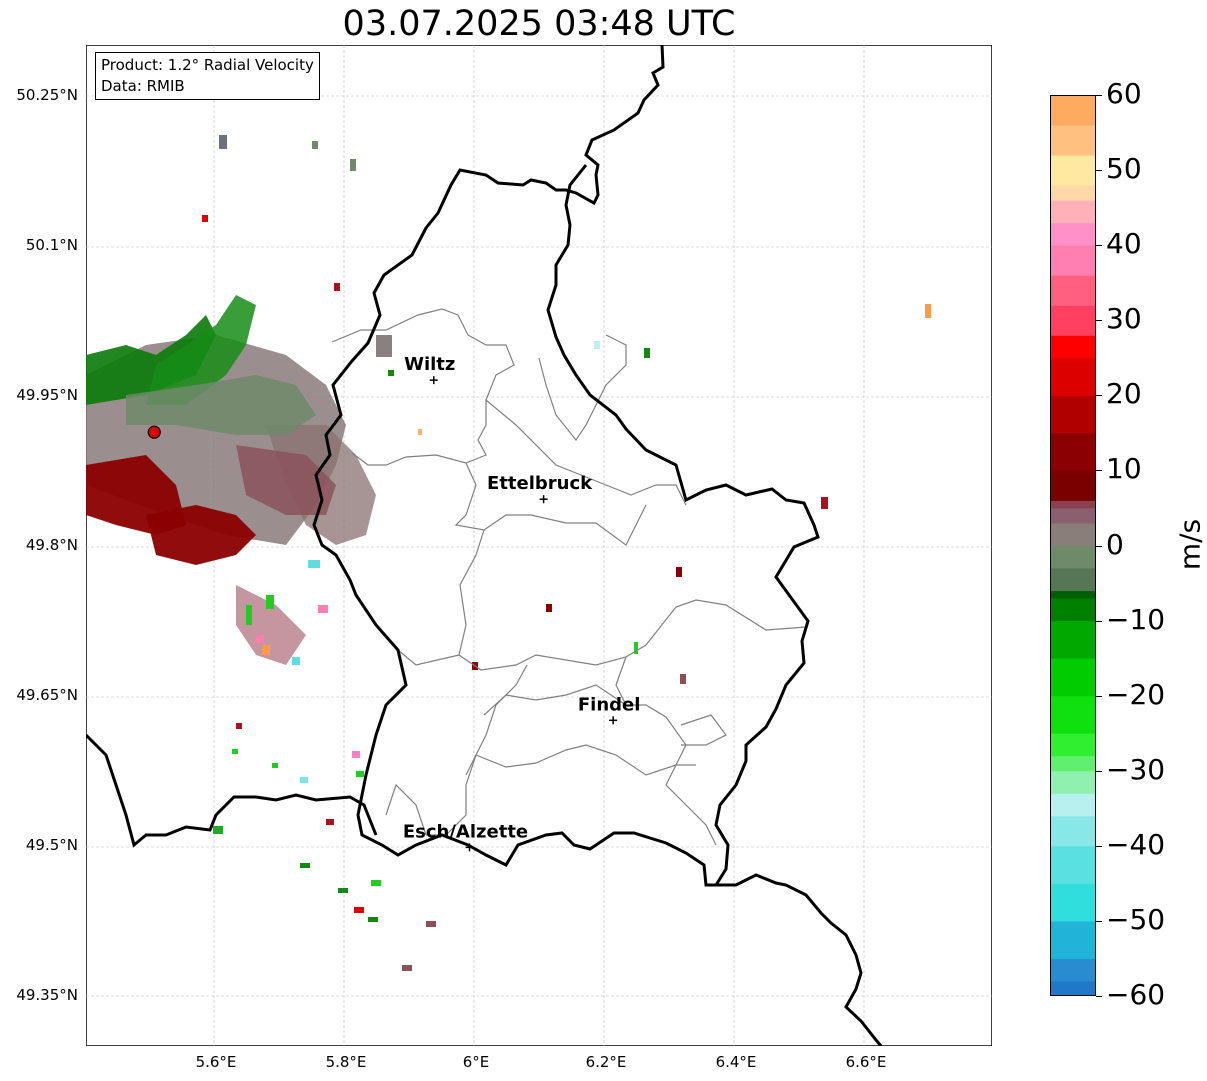  I want to click on colorbar-tick-label: 30, so click(1124, 319).